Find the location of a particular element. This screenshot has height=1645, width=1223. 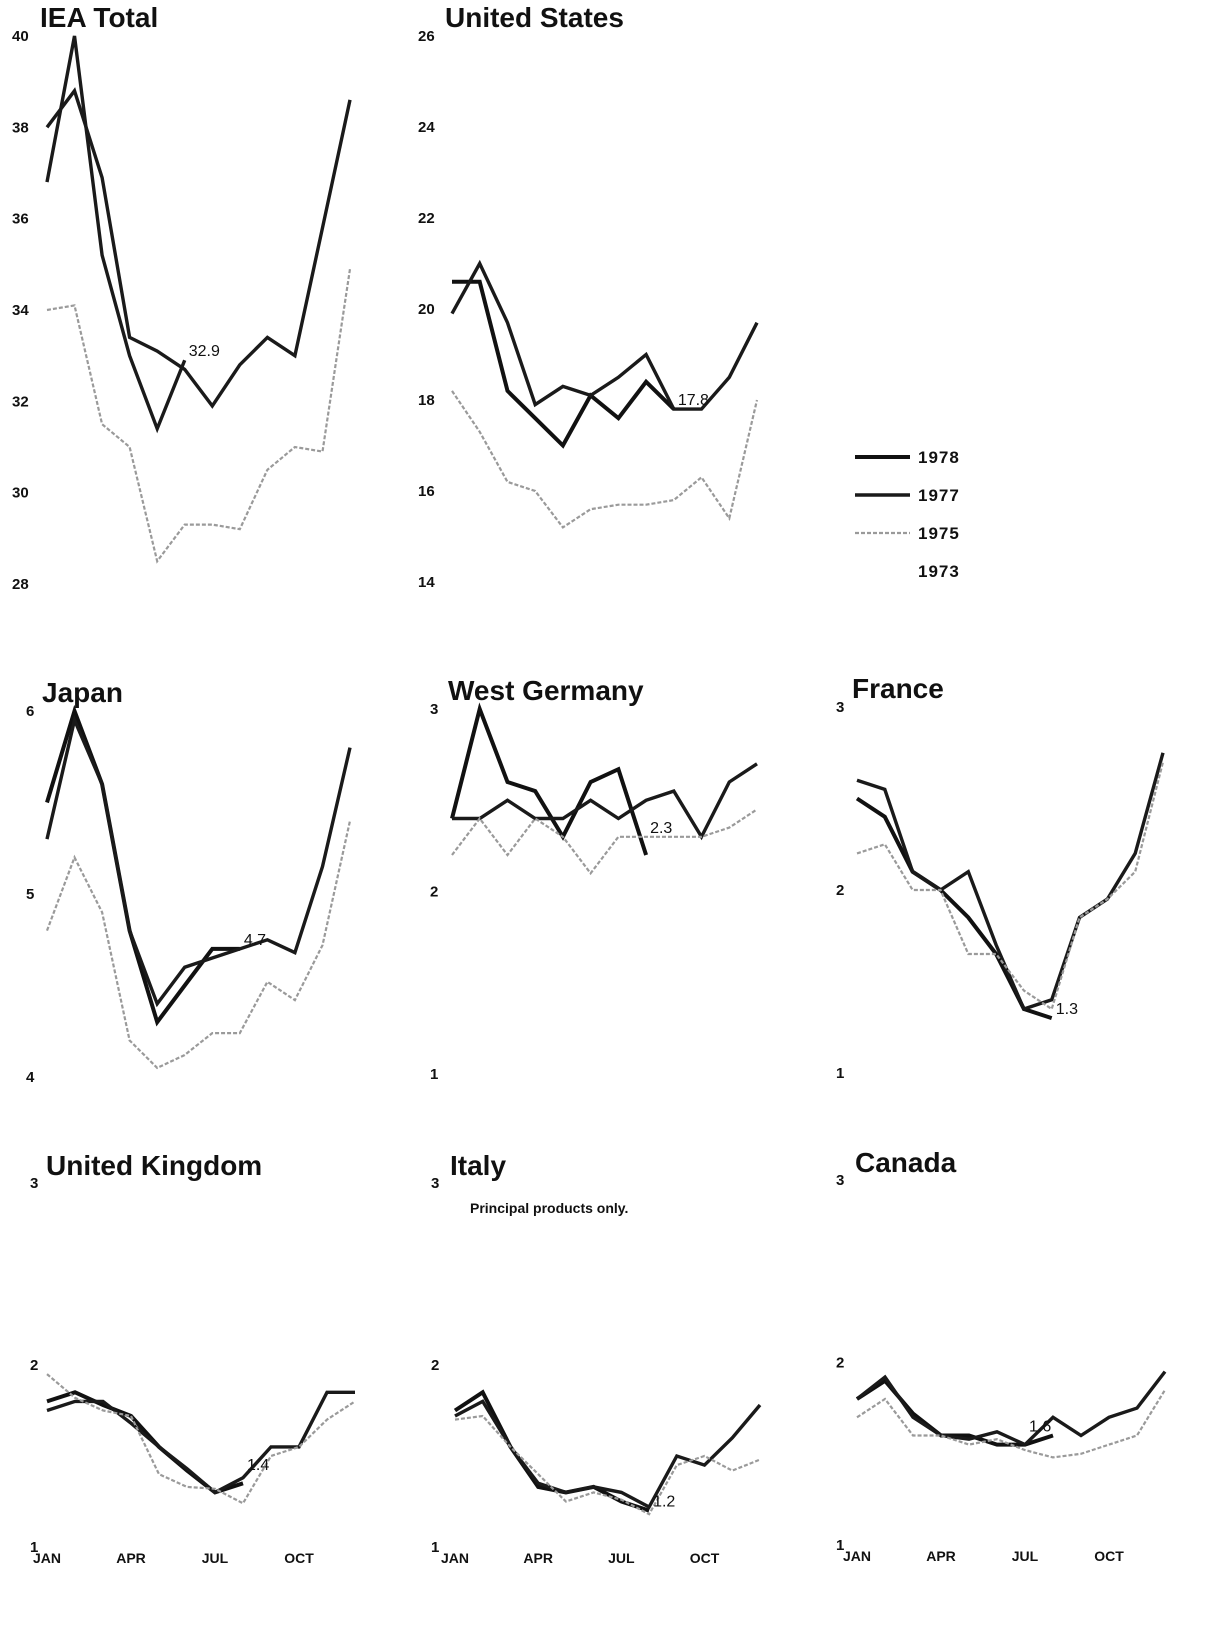

panel-japan: Japan 4 5 6 4.7 is located at coordinates (189, 881).